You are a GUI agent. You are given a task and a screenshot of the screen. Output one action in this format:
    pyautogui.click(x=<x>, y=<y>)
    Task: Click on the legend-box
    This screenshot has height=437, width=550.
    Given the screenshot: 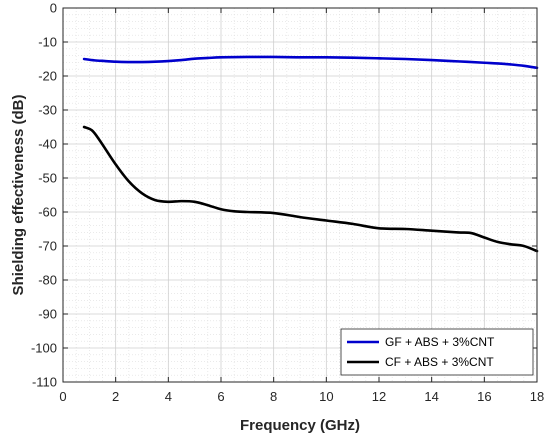 What is the action you would take?
    pyautogui.click(x=437, y=352)
    